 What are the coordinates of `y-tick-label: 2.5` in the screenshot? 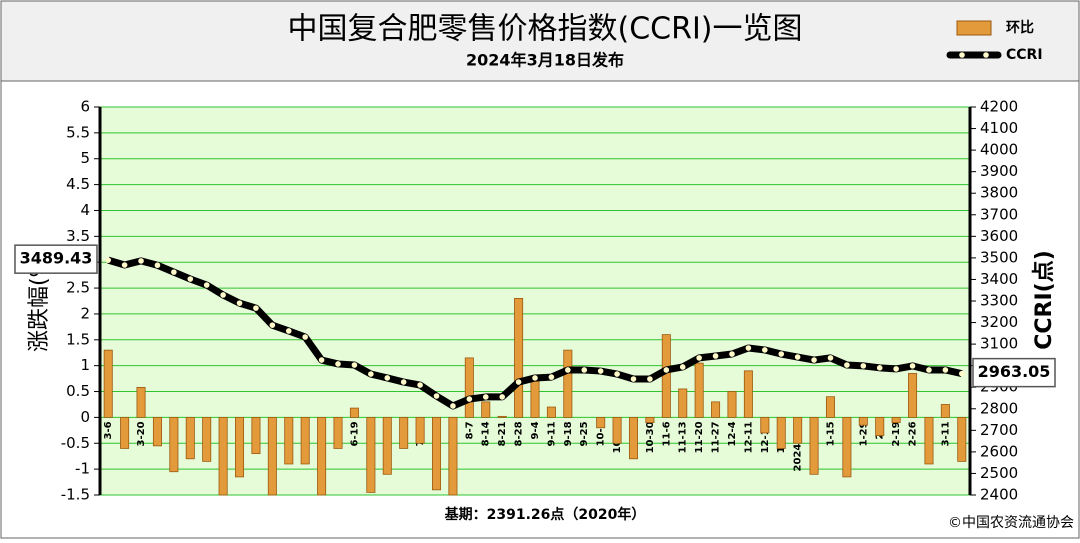 It's located at (78, 288).